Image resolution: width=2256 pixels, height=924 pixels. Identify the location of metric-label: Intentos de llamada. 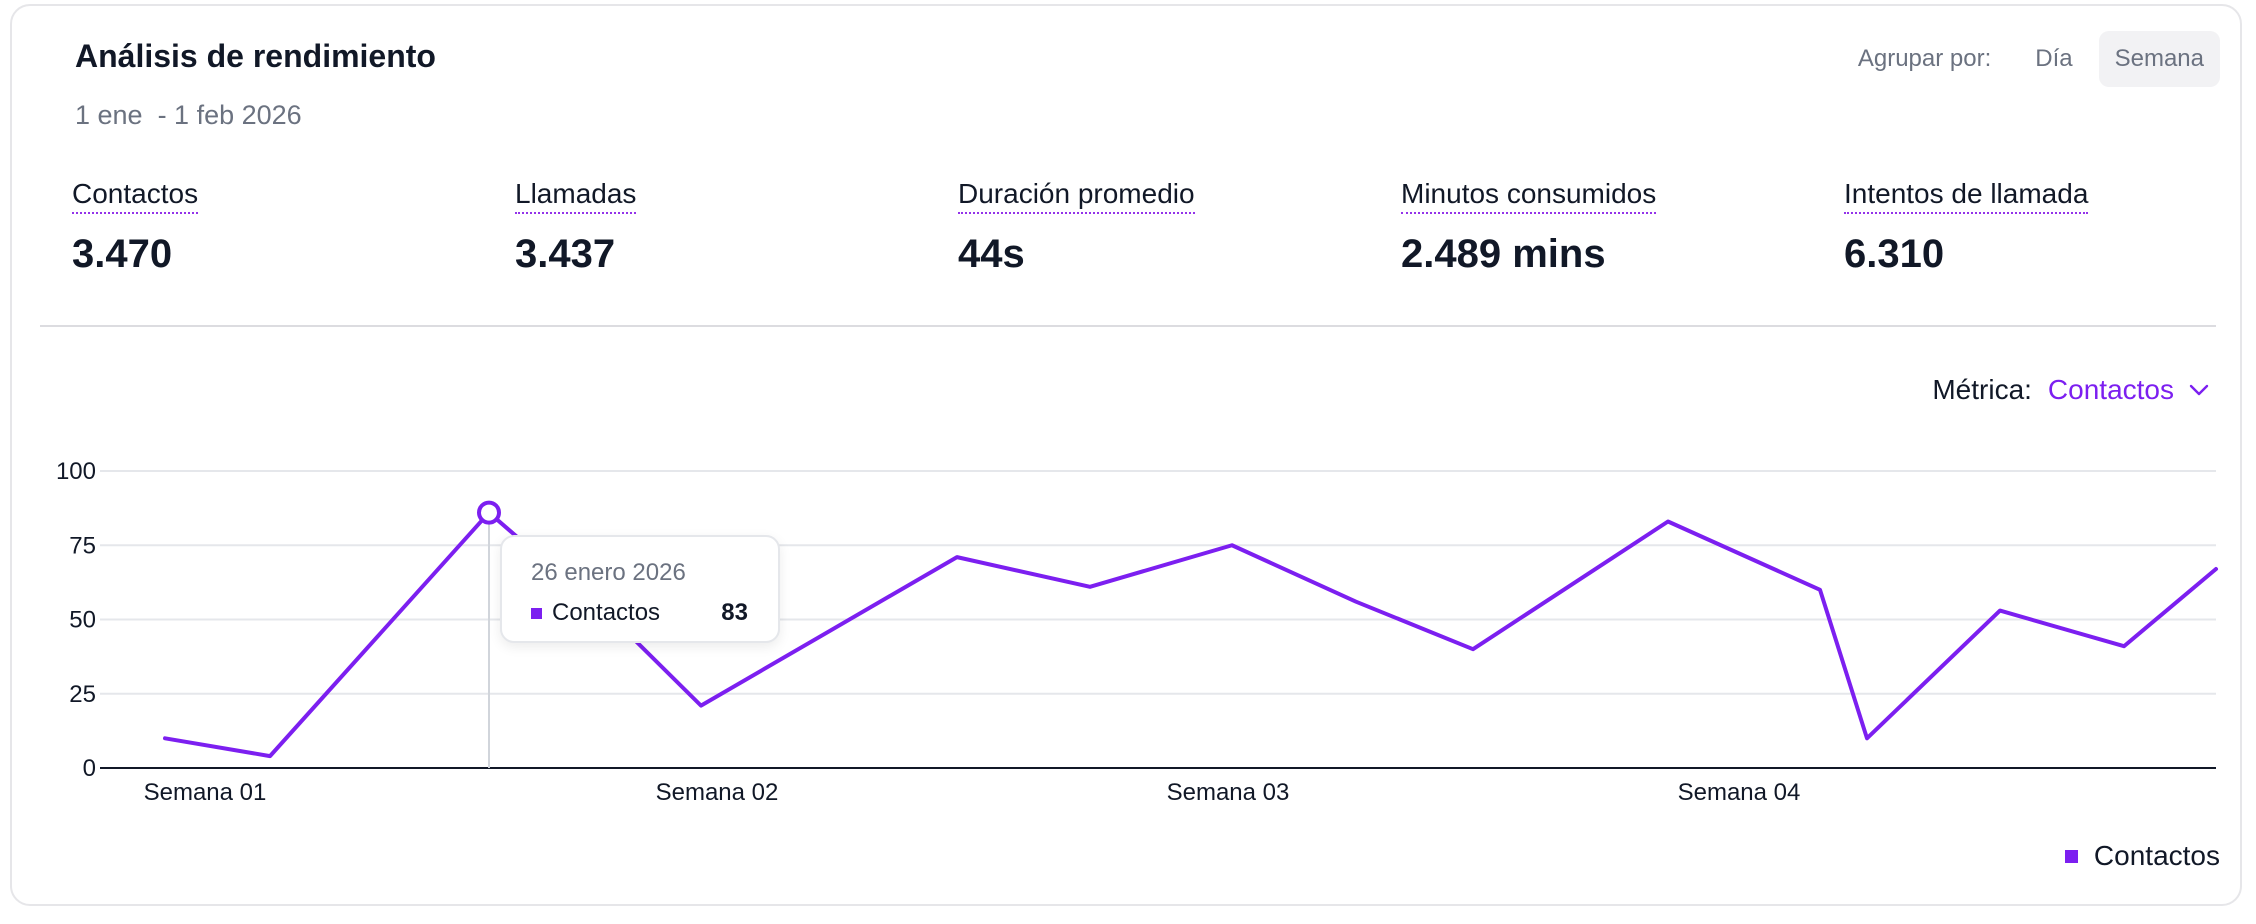
(1966, 196).